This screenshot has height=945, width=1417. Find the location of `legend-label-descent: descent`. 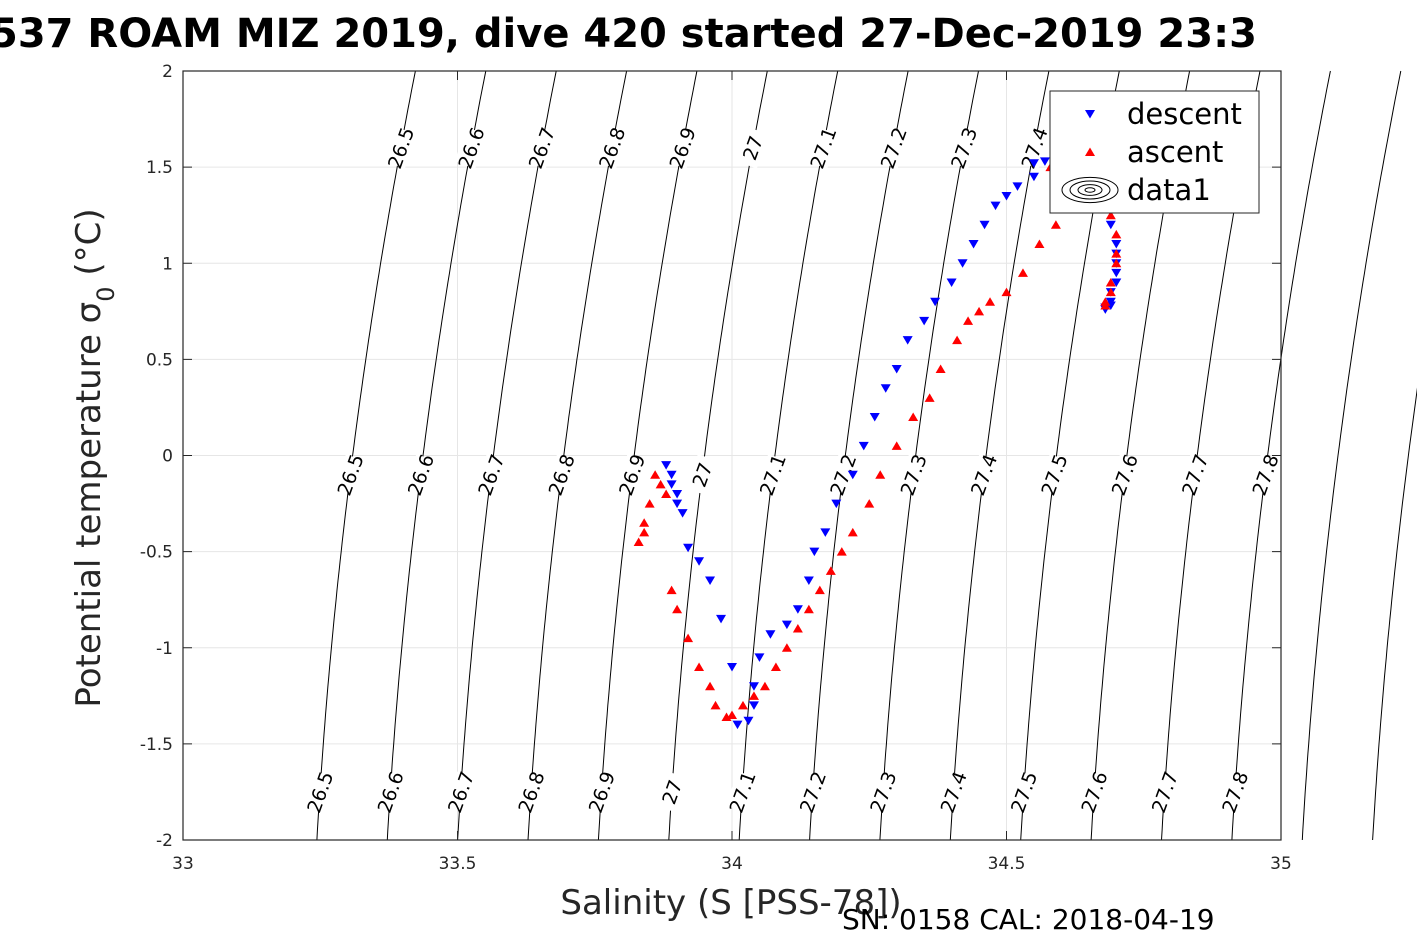

legend-label-descent: descent is located at coordinates (1184, 114).